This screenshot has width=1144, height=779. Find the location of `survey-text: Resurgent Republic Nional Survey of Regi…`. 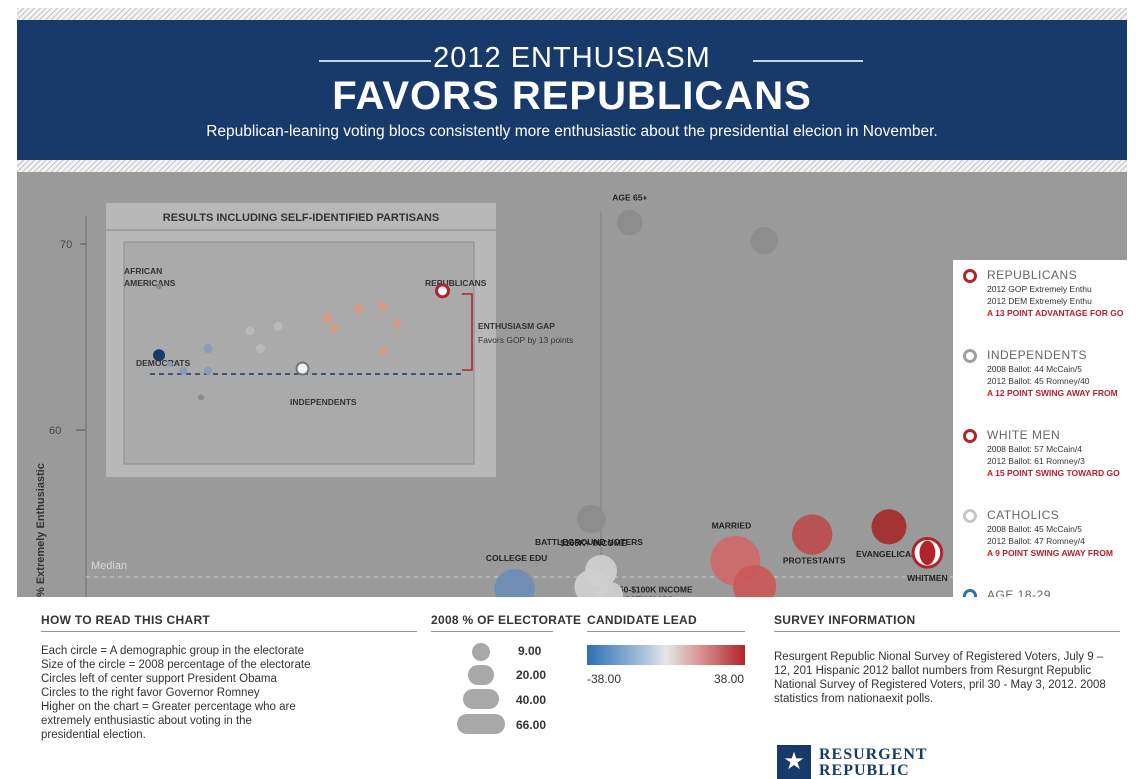

survey-text: Resurgent Republic Nional Survey of Regi… is located at coordinates (940, 678).